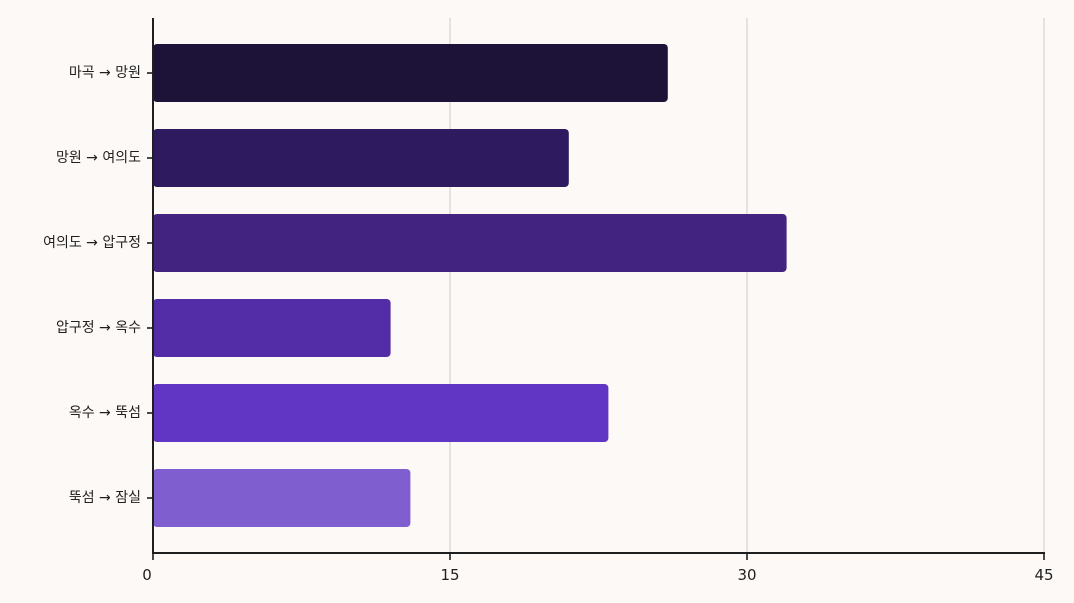  Describe the element at coordinates (92, 243) in the screenshot. I see `category-label: 여의도 → 압구정` at that location.